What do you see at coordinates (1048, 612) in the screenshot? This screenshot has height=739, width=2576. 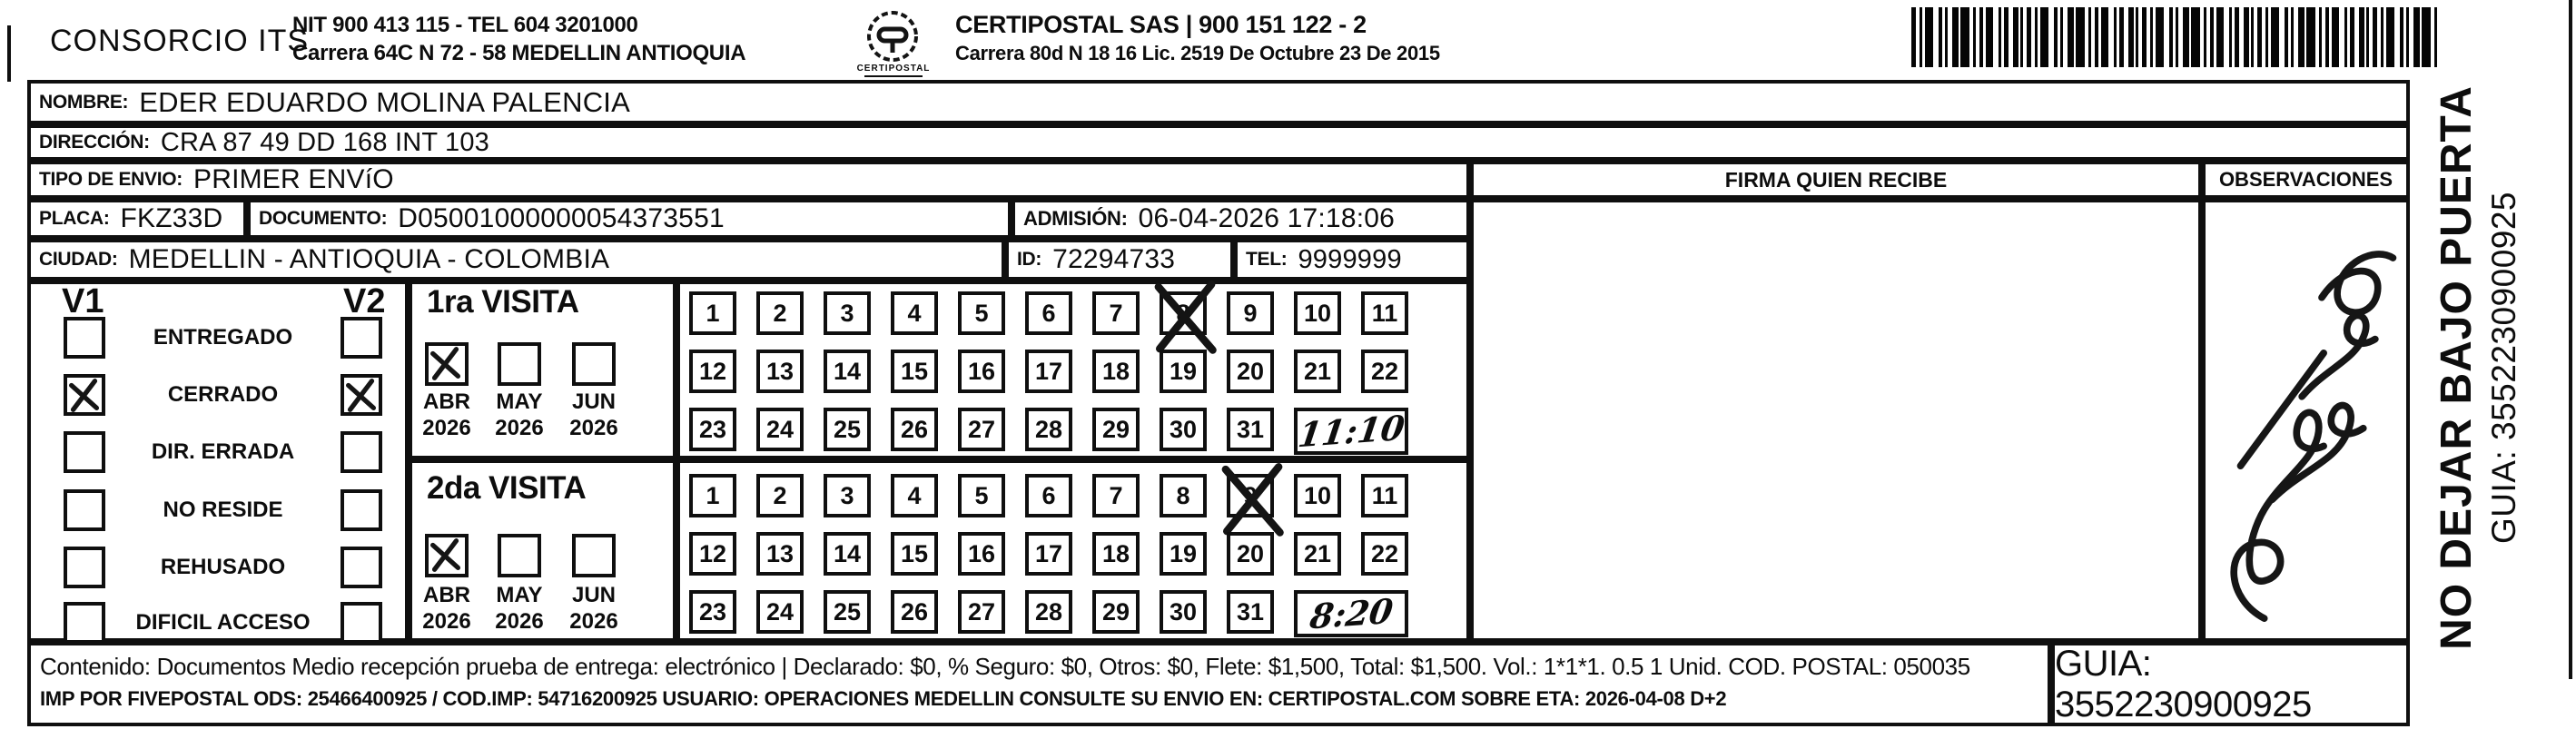 I see `visit2-day-28: 28` at bounding box center [1048, 612].